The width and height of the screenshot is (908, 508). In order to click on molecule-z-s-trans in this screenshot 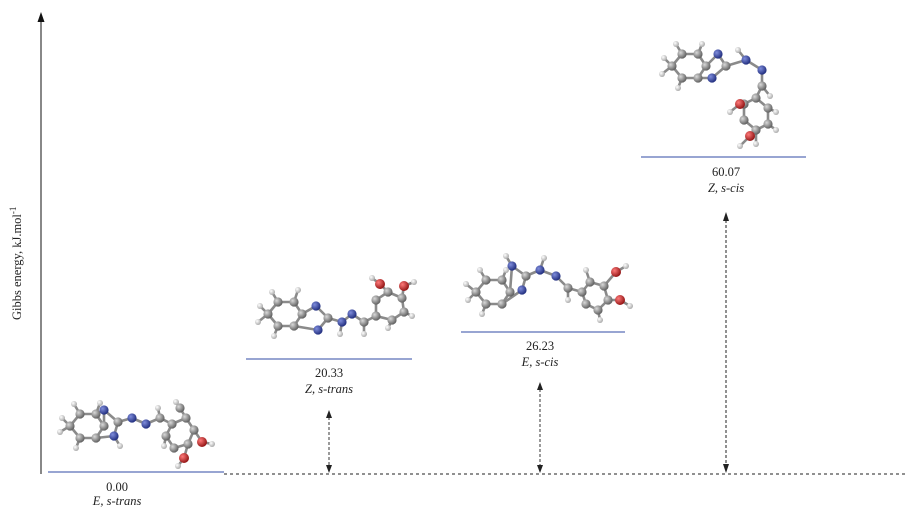, I will do `click(336, 307)`.